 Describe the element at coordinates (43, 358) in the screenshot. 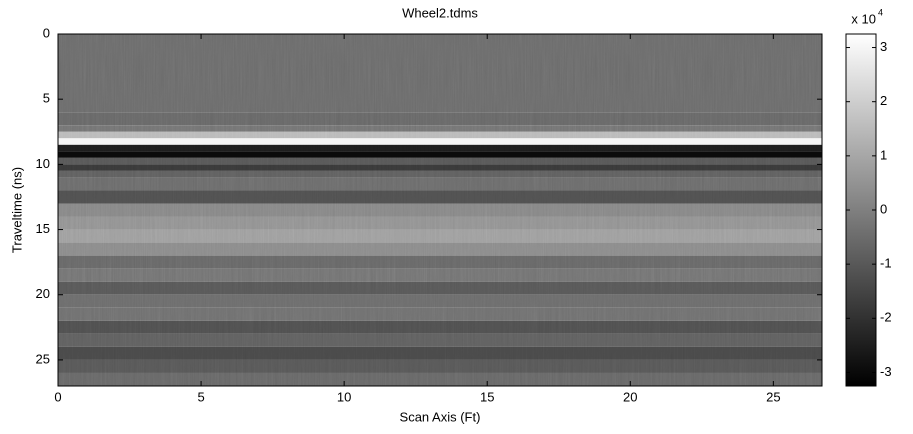

I see `y-tick-label: 25` at that location.